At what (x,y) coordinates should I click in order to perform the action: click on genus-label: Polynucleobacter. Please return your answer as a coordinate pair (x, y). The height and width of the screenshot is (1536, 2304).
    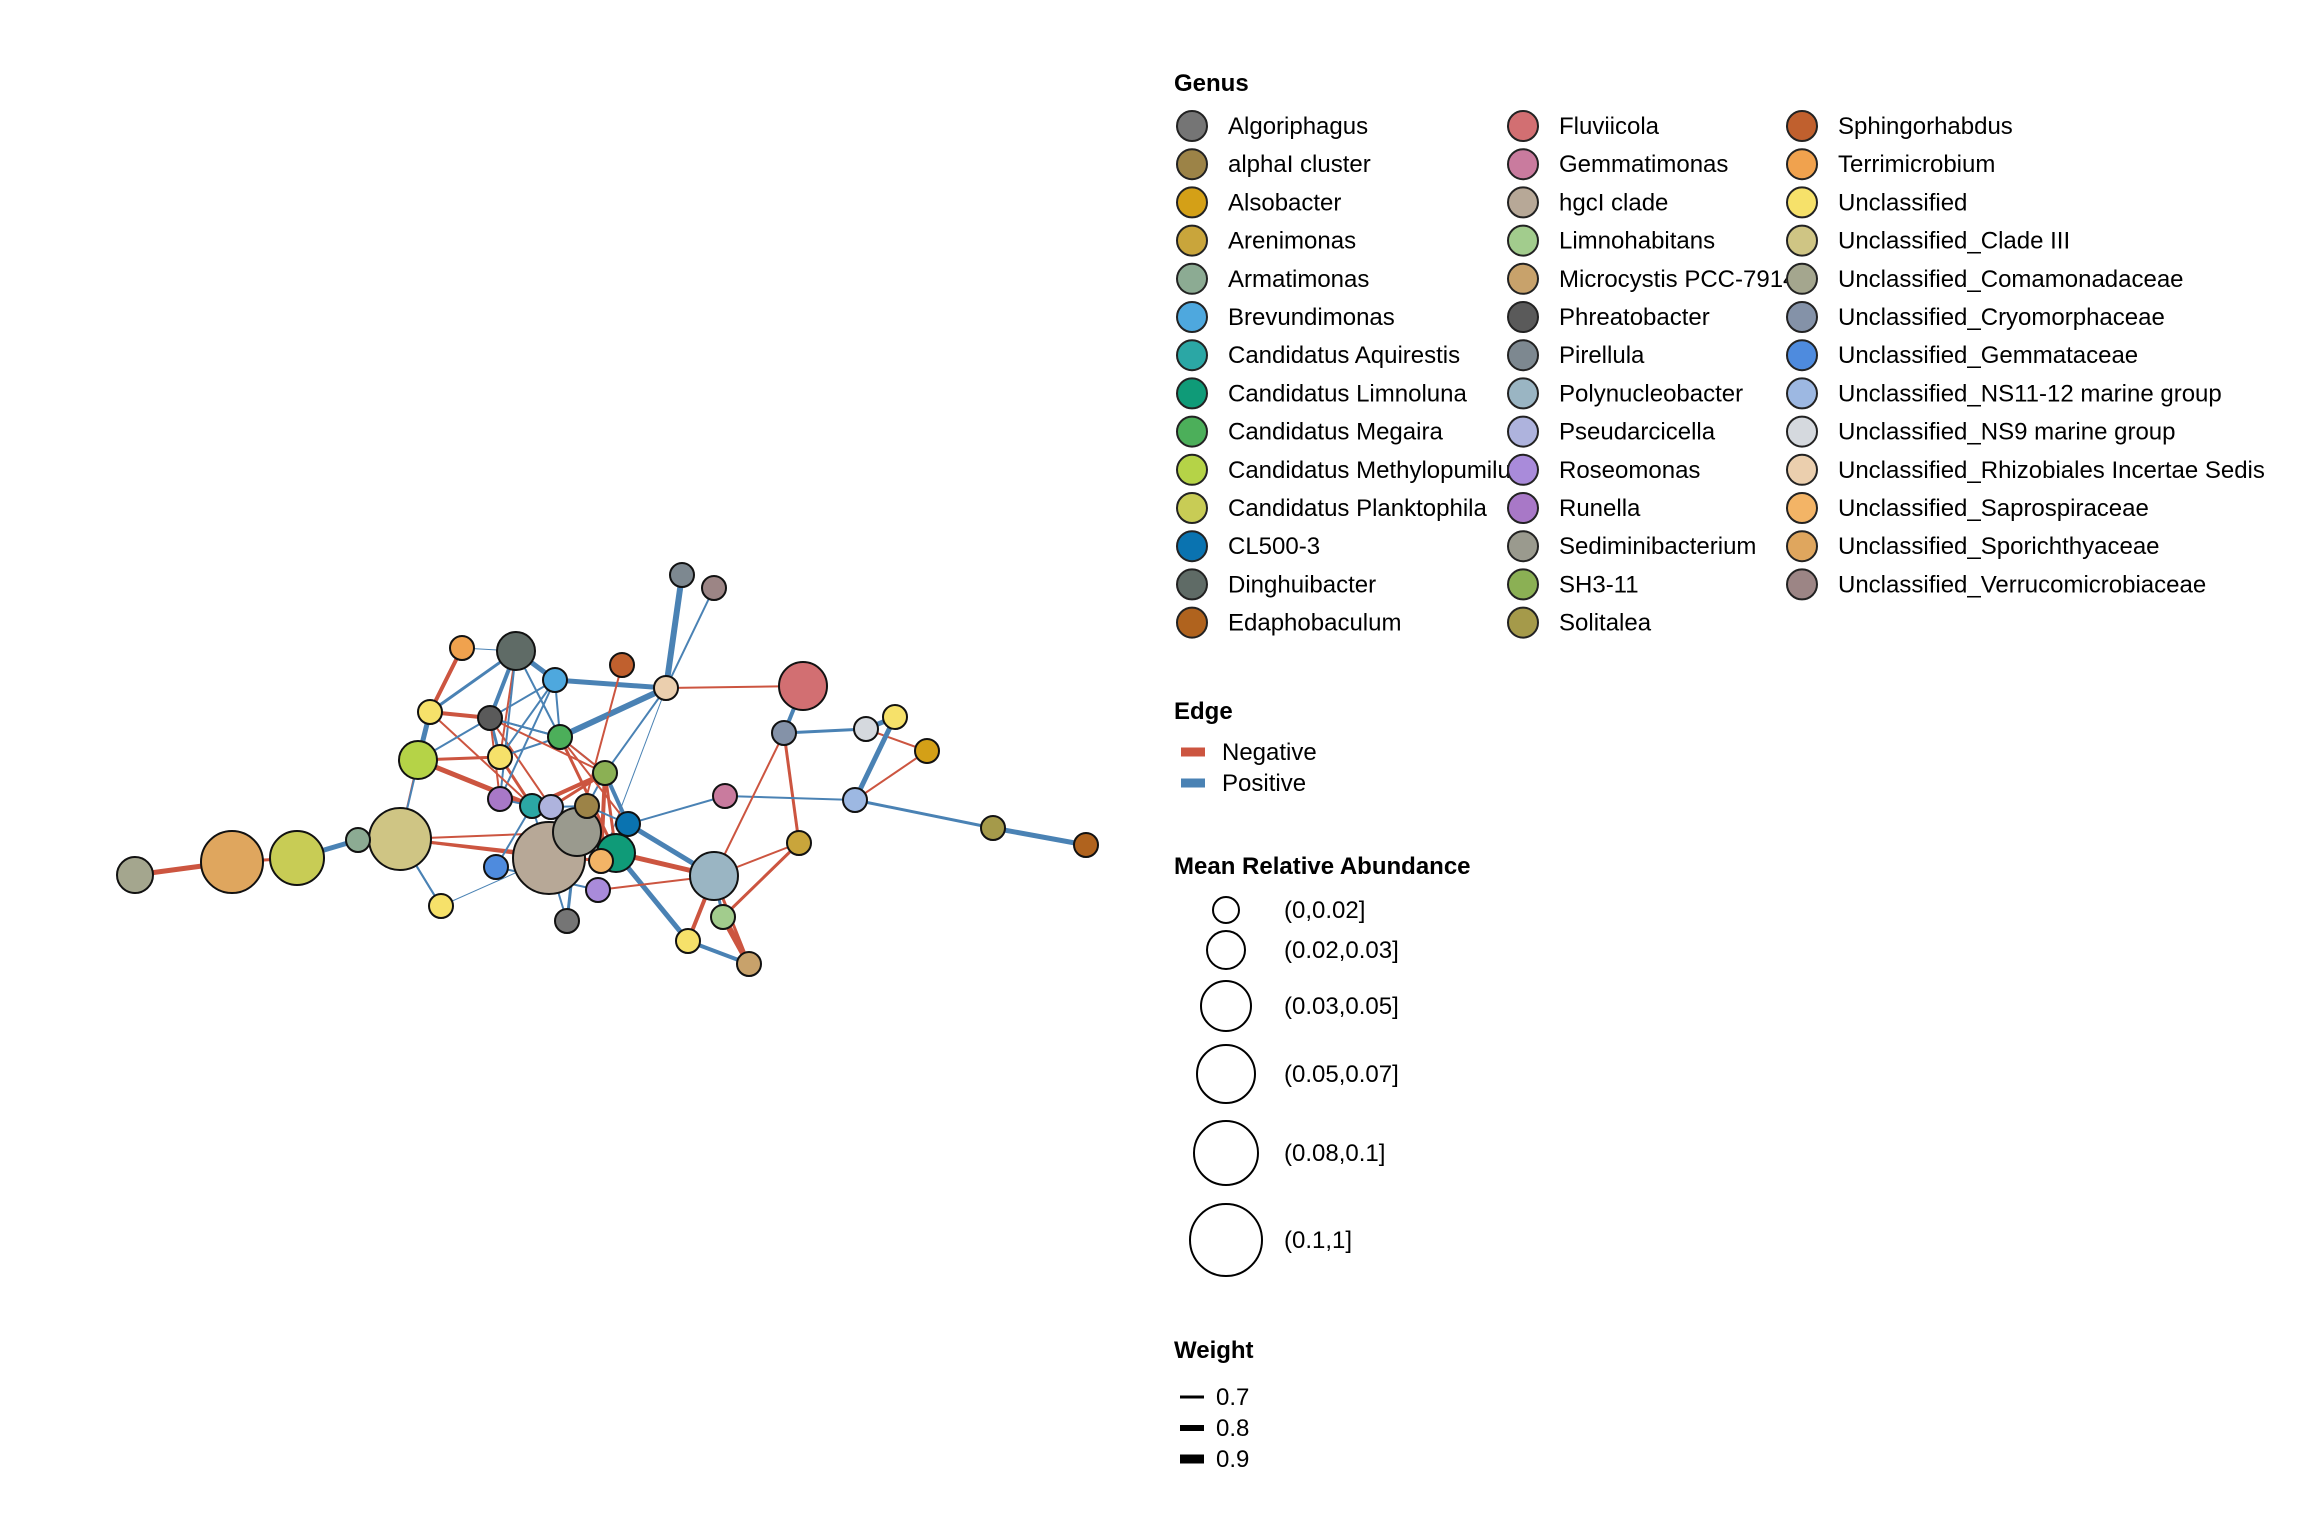
    Looking at the image, I should click on (1651, 393).